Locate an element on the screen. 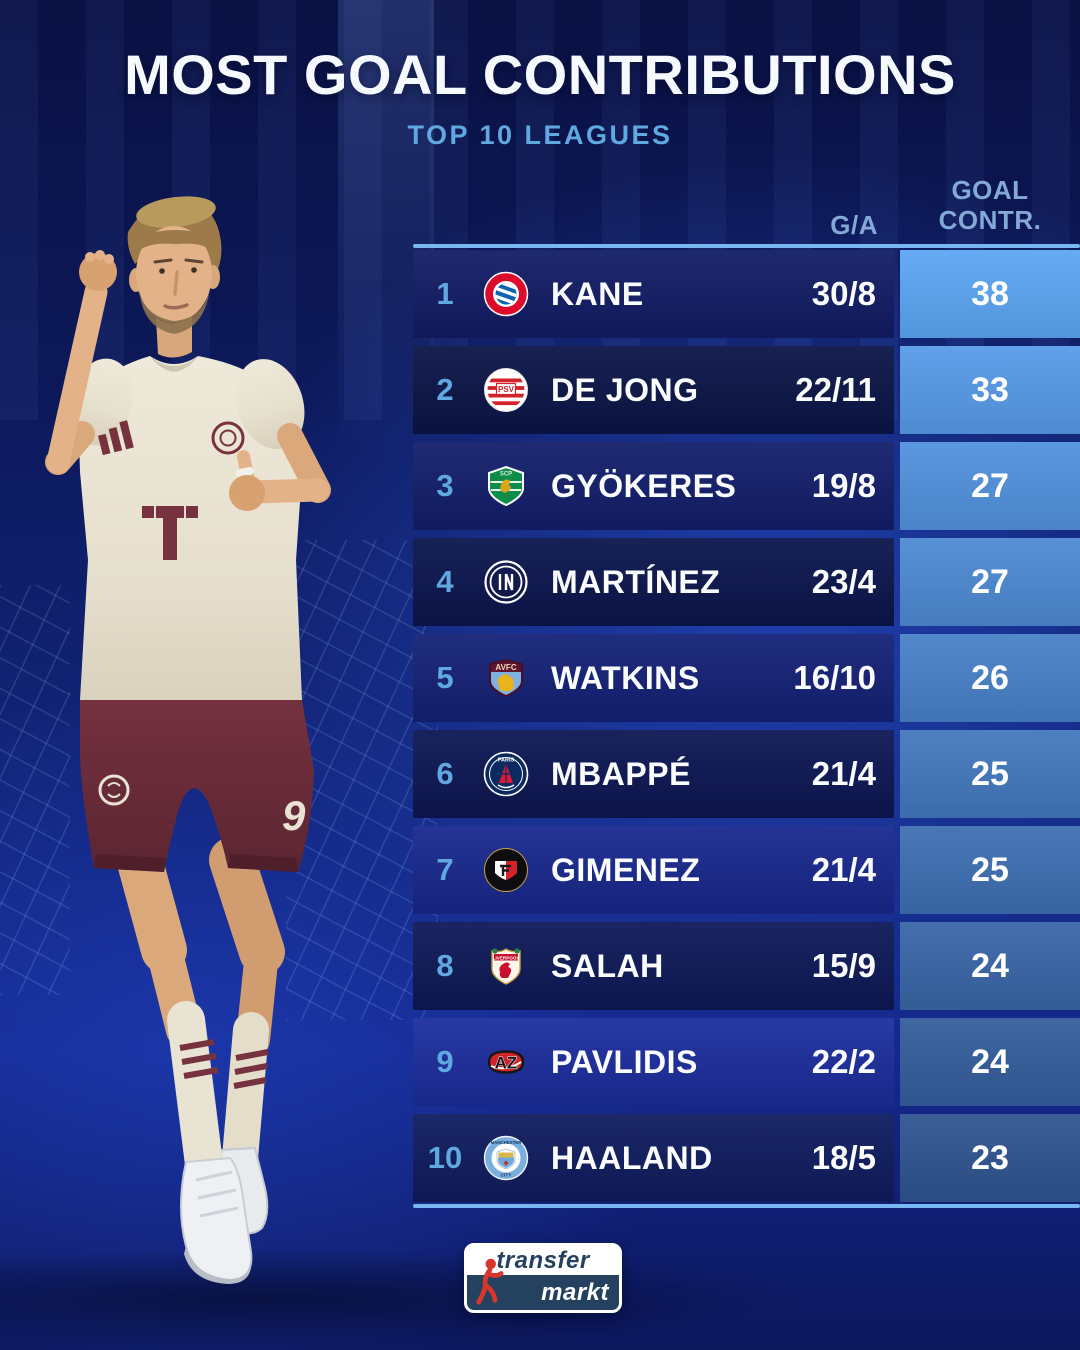  table-row: 7 GIMENEZ 21/4 25 is located at coordinates (746, 870).